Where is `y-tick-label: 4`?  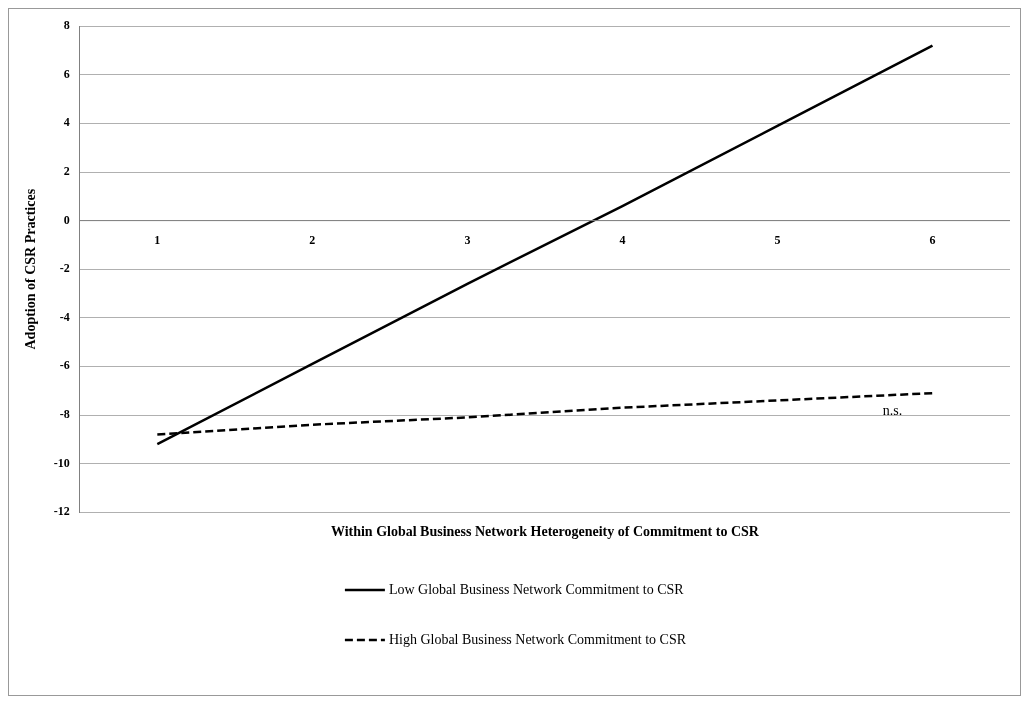 y-tick-label: 4 is located at coordinates (66, 122).